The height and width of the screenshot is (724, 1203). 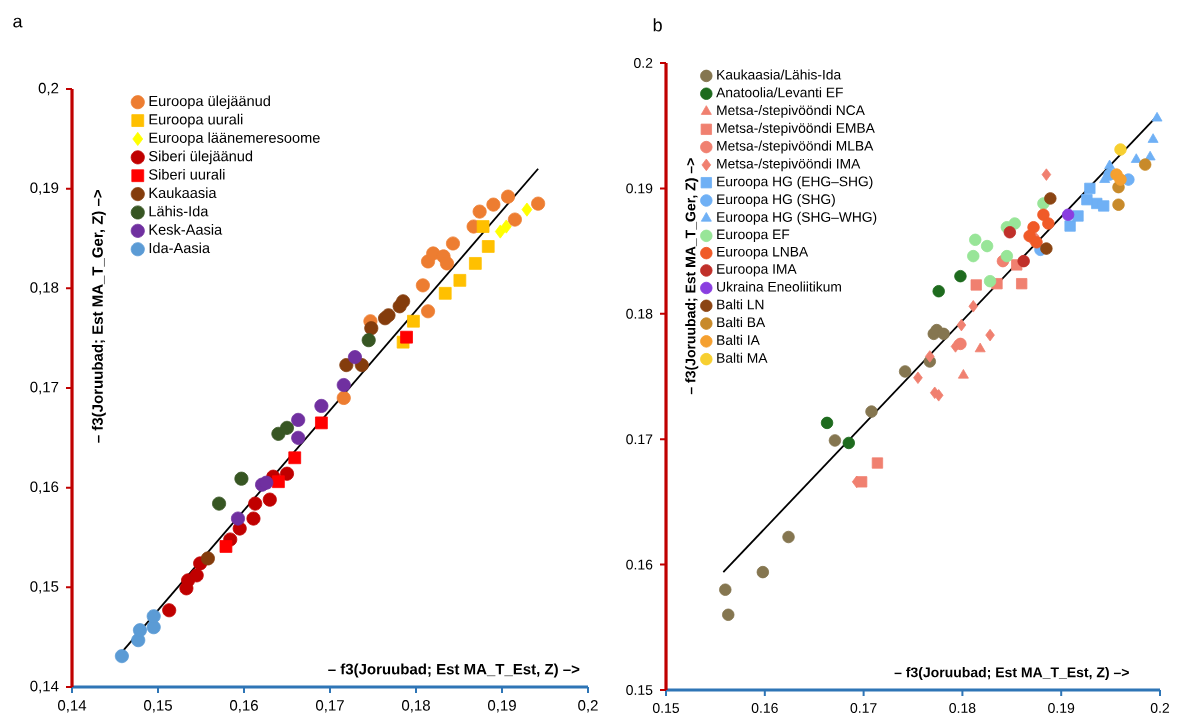 What do you see at coordinates (234, 139) in the screenshot?
I see `legend-label: Euroopa läänemeresoome` at bounding box center [234, 139].